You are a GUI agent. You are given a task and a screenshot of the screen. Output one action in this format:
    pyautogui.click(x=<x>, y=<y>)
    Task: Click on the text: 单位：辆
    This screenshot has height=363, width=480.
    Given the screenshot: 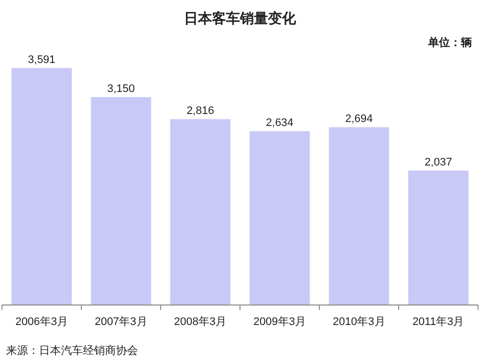 What is the action you would take?
    pyautogui.click(x=449, y=42)
    